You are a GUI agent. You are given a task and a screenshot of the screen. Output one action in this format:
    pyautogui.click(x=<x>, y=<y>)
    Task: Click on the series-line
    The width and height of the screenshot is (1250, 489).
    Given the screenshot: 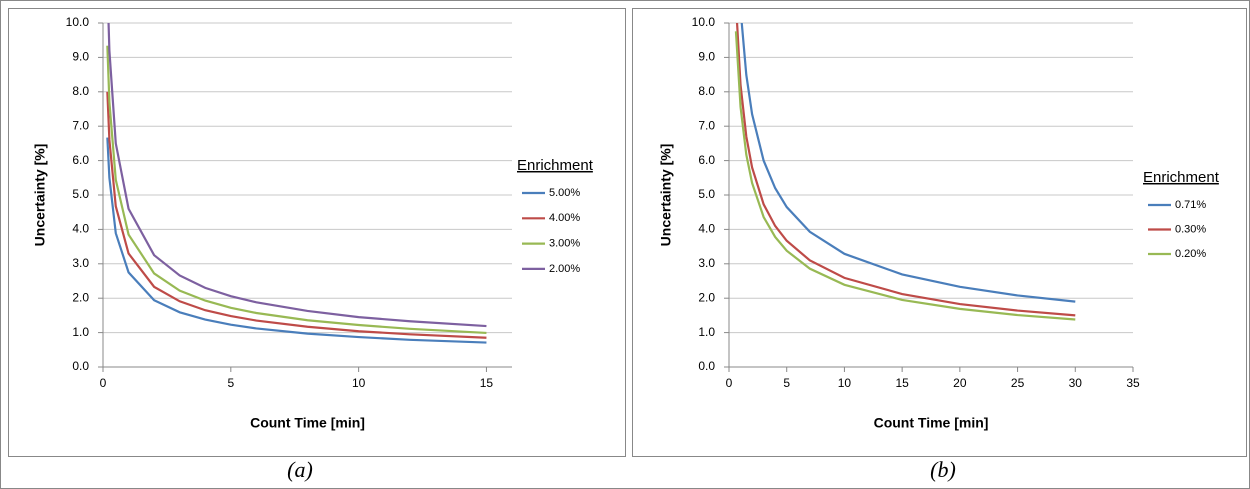 What is the action you would take?
    pyautogui.click(x=296, y=240)
    